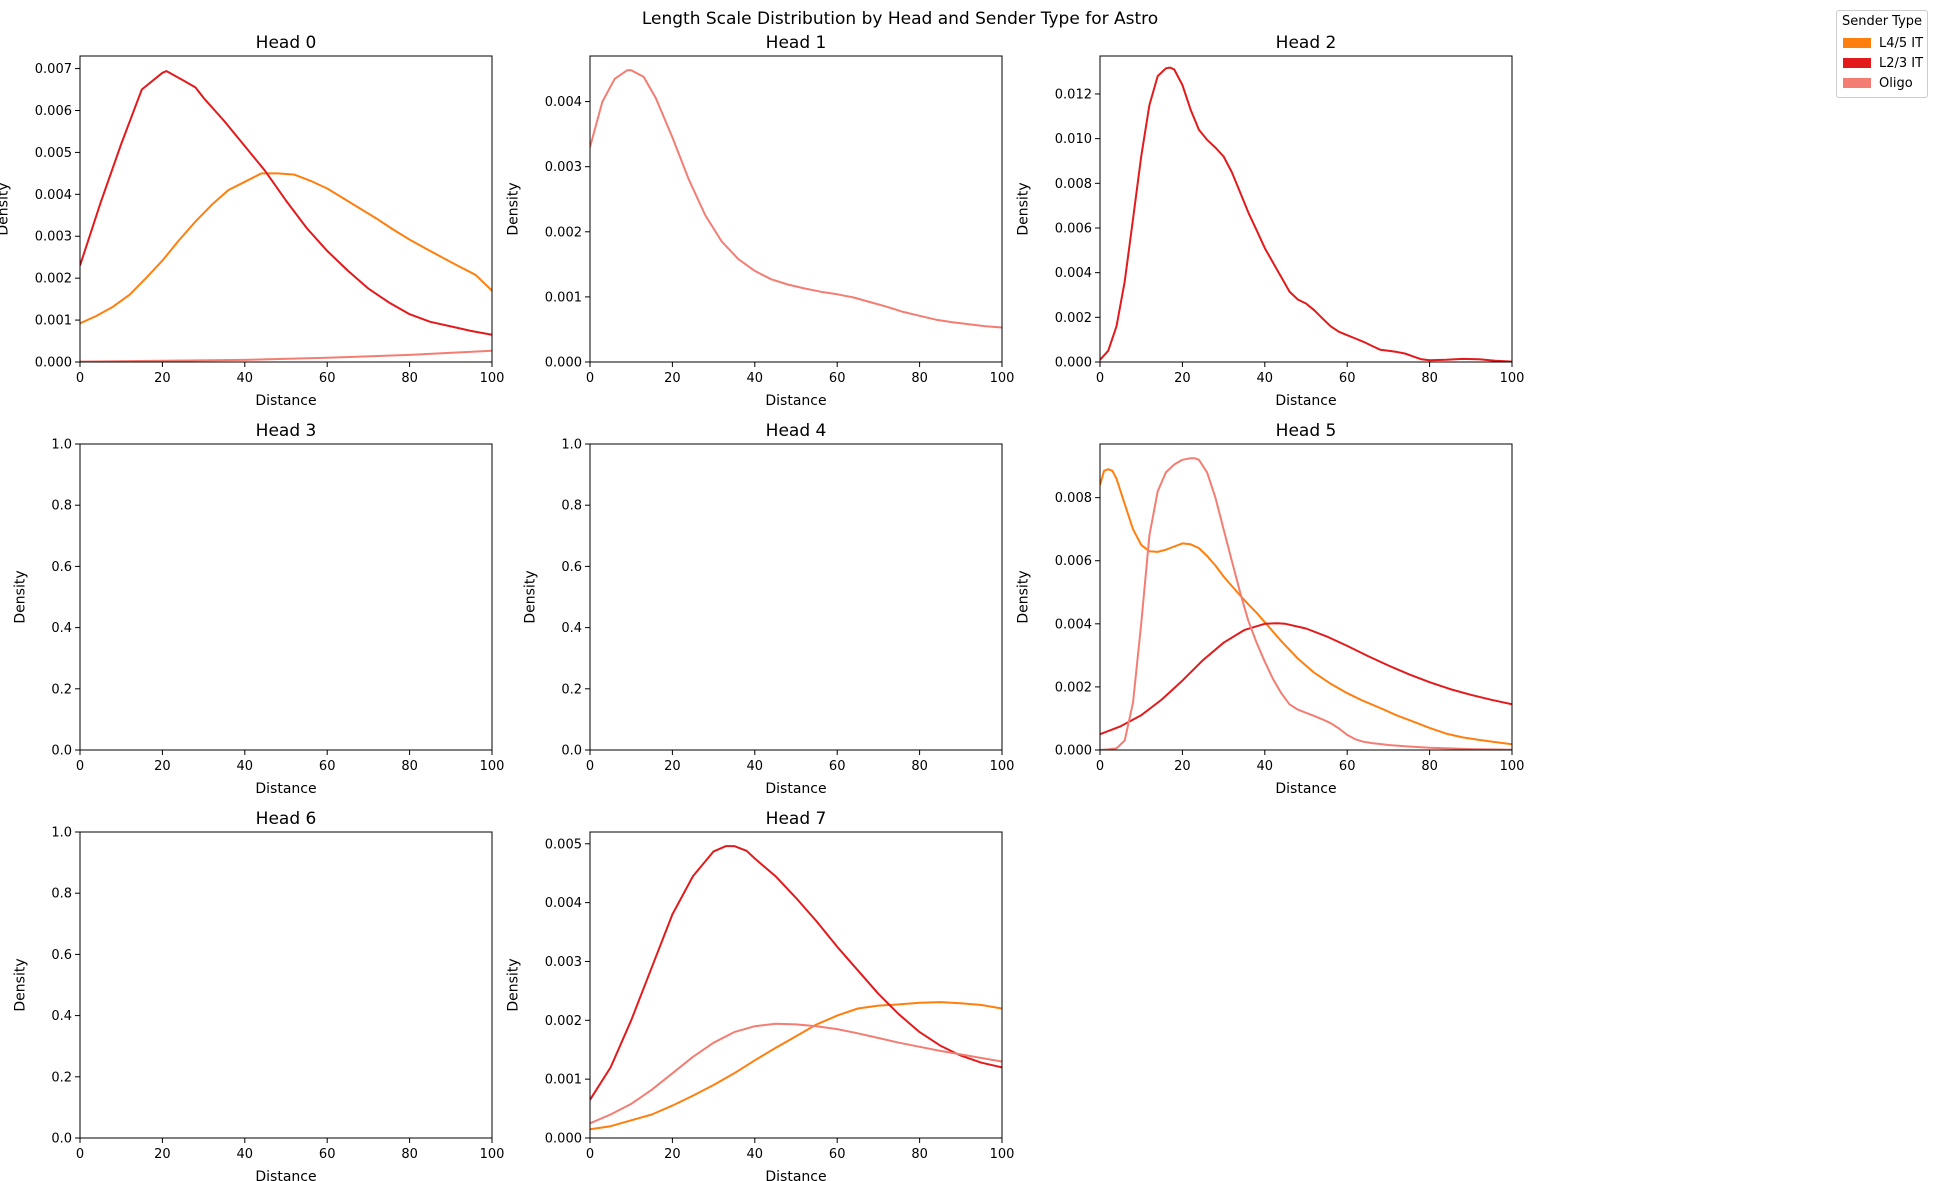 The image size is (1937, 1181). What do you see at coordinates (1896, 83) in the screenshot?
I see `legend-label-oligo: Oligo` at bounding box center [1896, 83].